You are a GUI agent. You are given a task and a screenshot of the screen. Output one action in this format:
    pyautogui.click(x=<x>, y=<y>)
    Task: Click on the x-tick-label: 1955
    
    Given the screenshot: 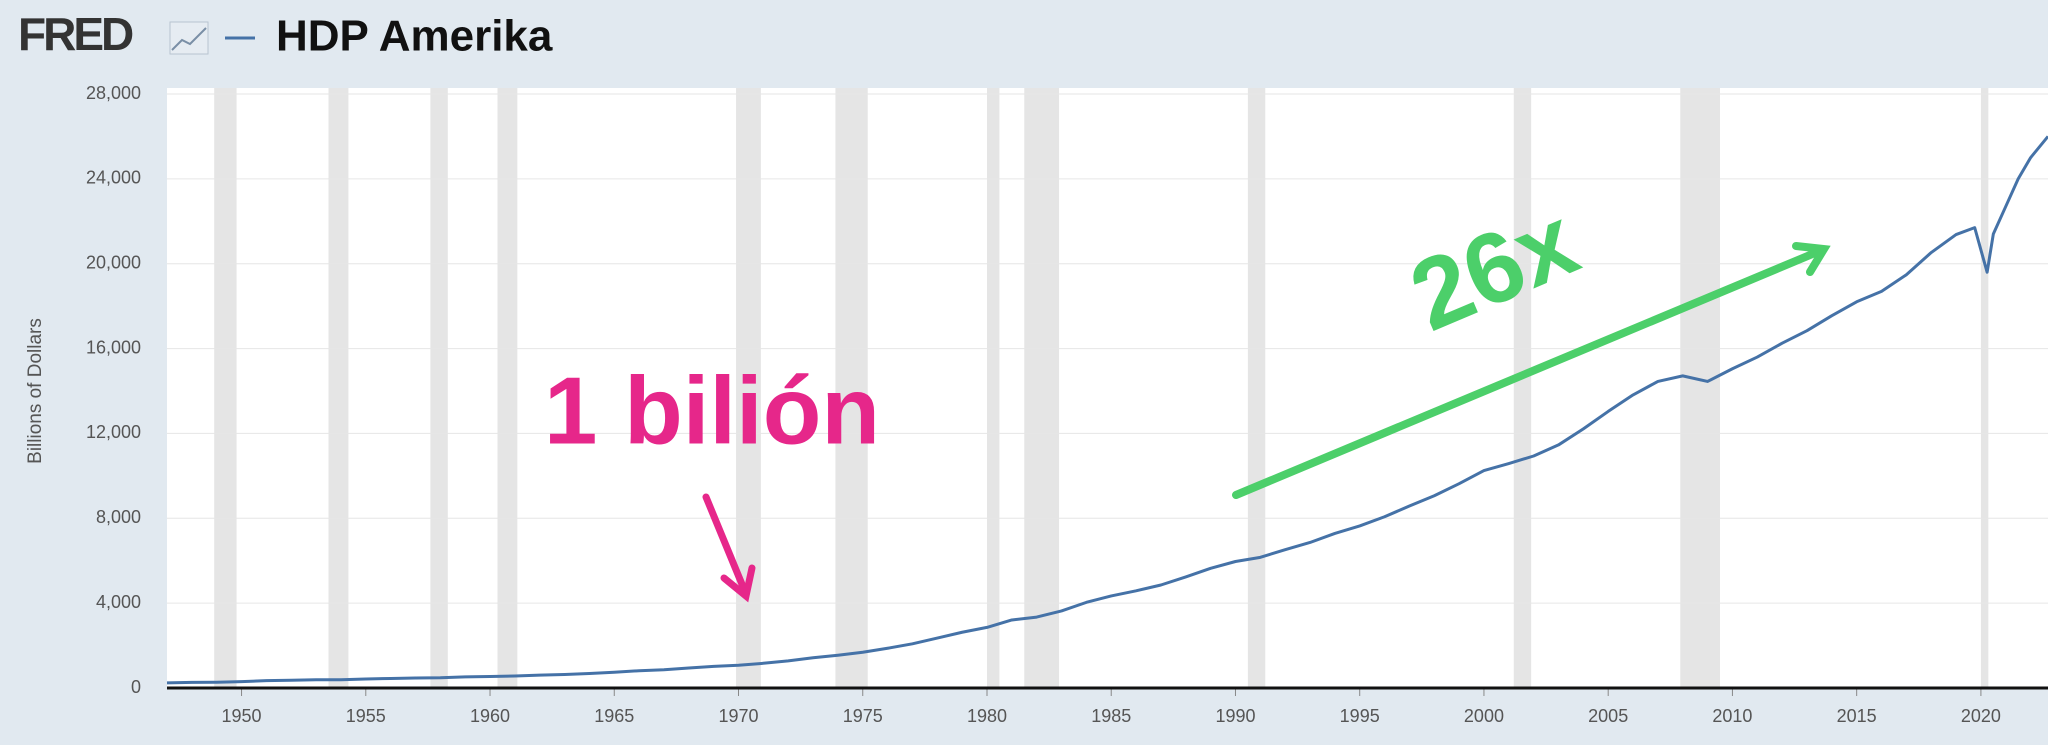 What is the action you would take?
    pyautogui.click(x=366, y=716)
    